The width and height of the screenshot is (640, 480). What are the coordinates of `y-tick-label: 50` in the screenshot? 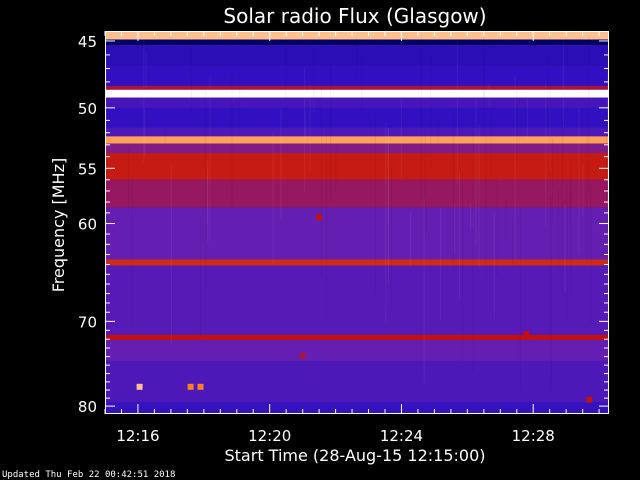 It's located at (87, 109).